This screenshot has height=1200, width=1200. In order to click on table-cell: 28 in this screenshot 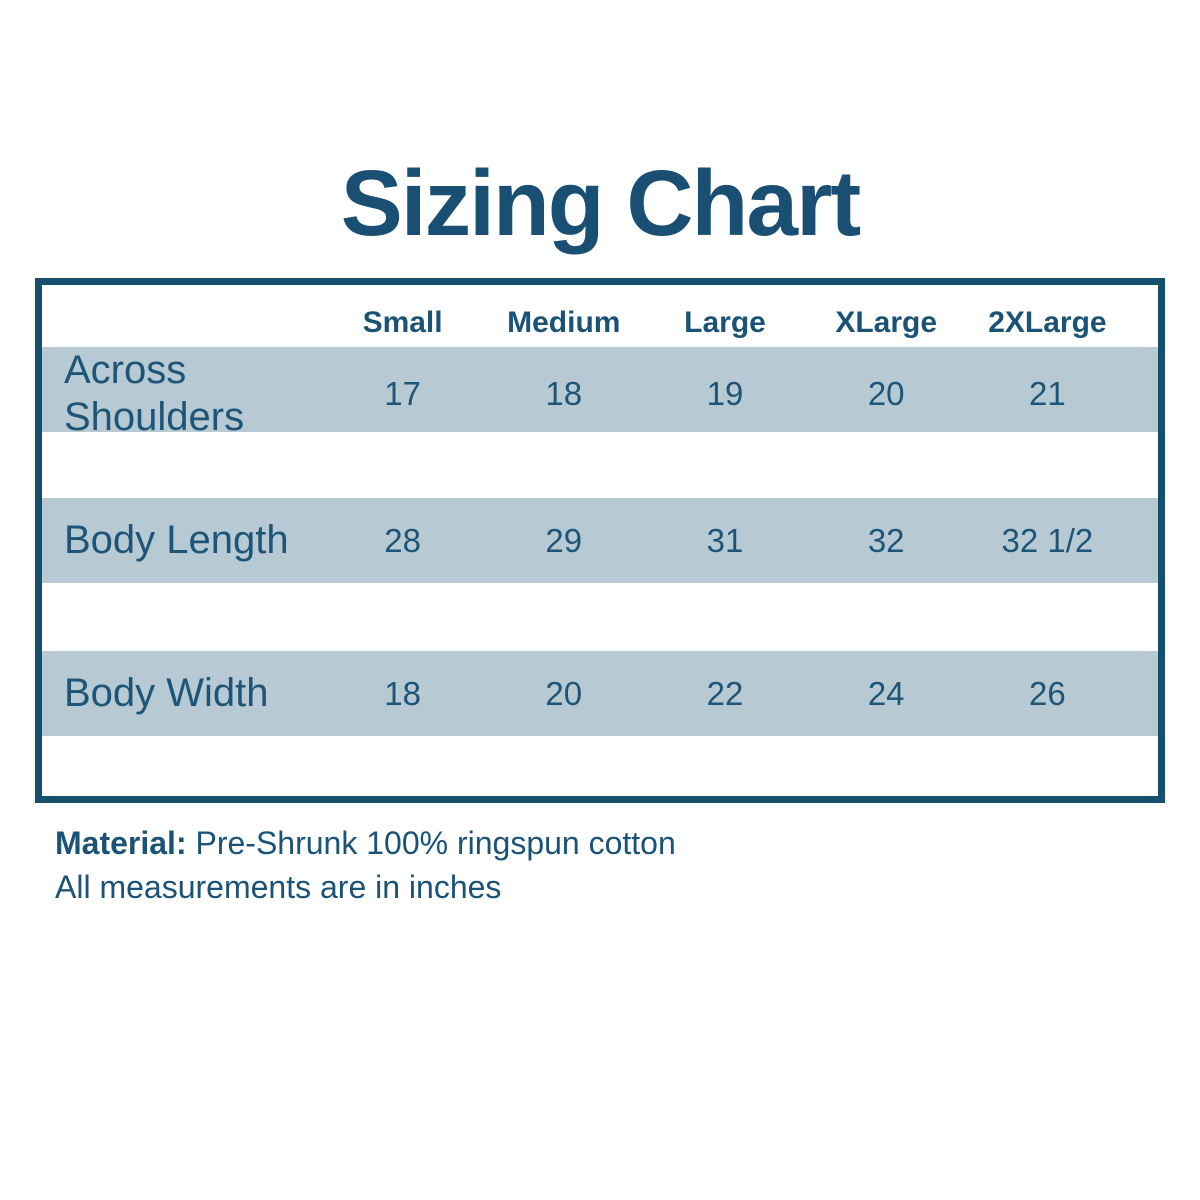, I will do `click(402, 540)`.